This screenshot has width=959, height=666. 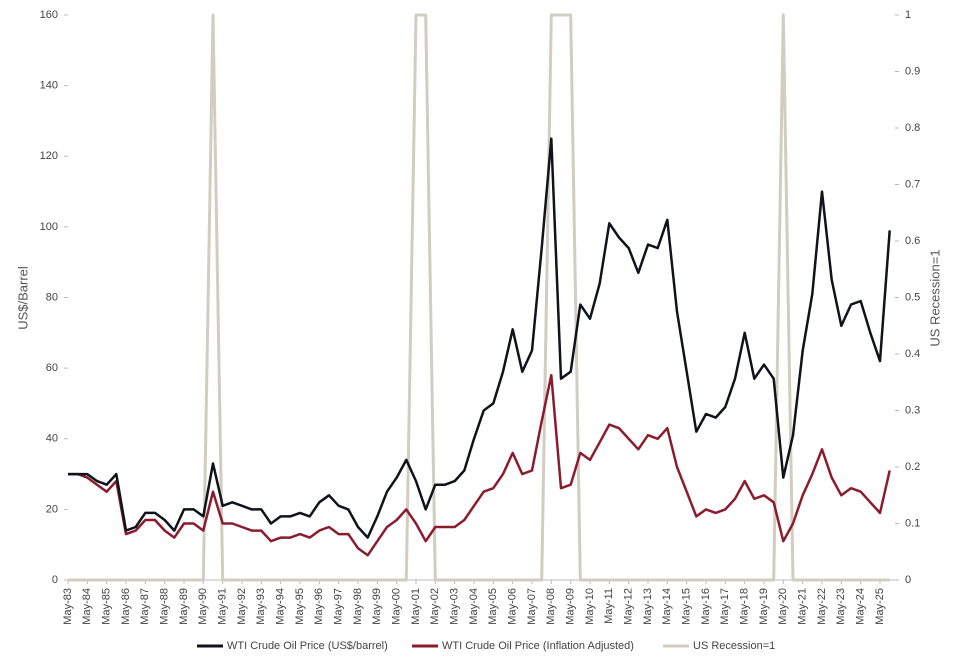 I want to click on y-tick-label: 120, so click(x=49, y=156).